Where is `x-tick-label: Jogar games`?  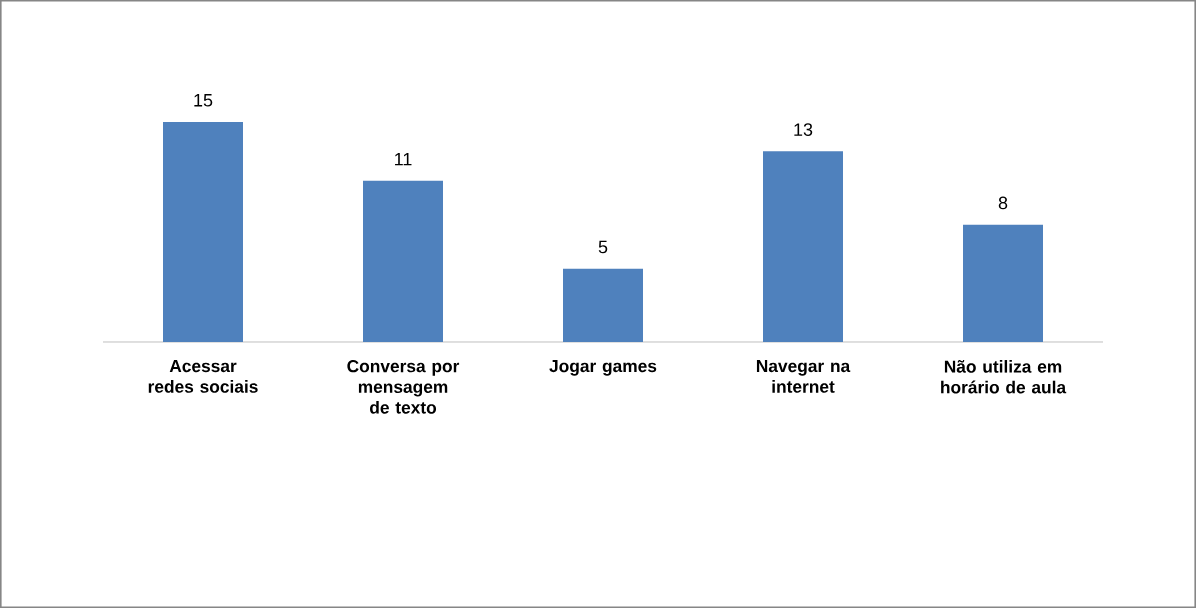 x-tick-label: Jogar games is located at coordinates (603, 368).